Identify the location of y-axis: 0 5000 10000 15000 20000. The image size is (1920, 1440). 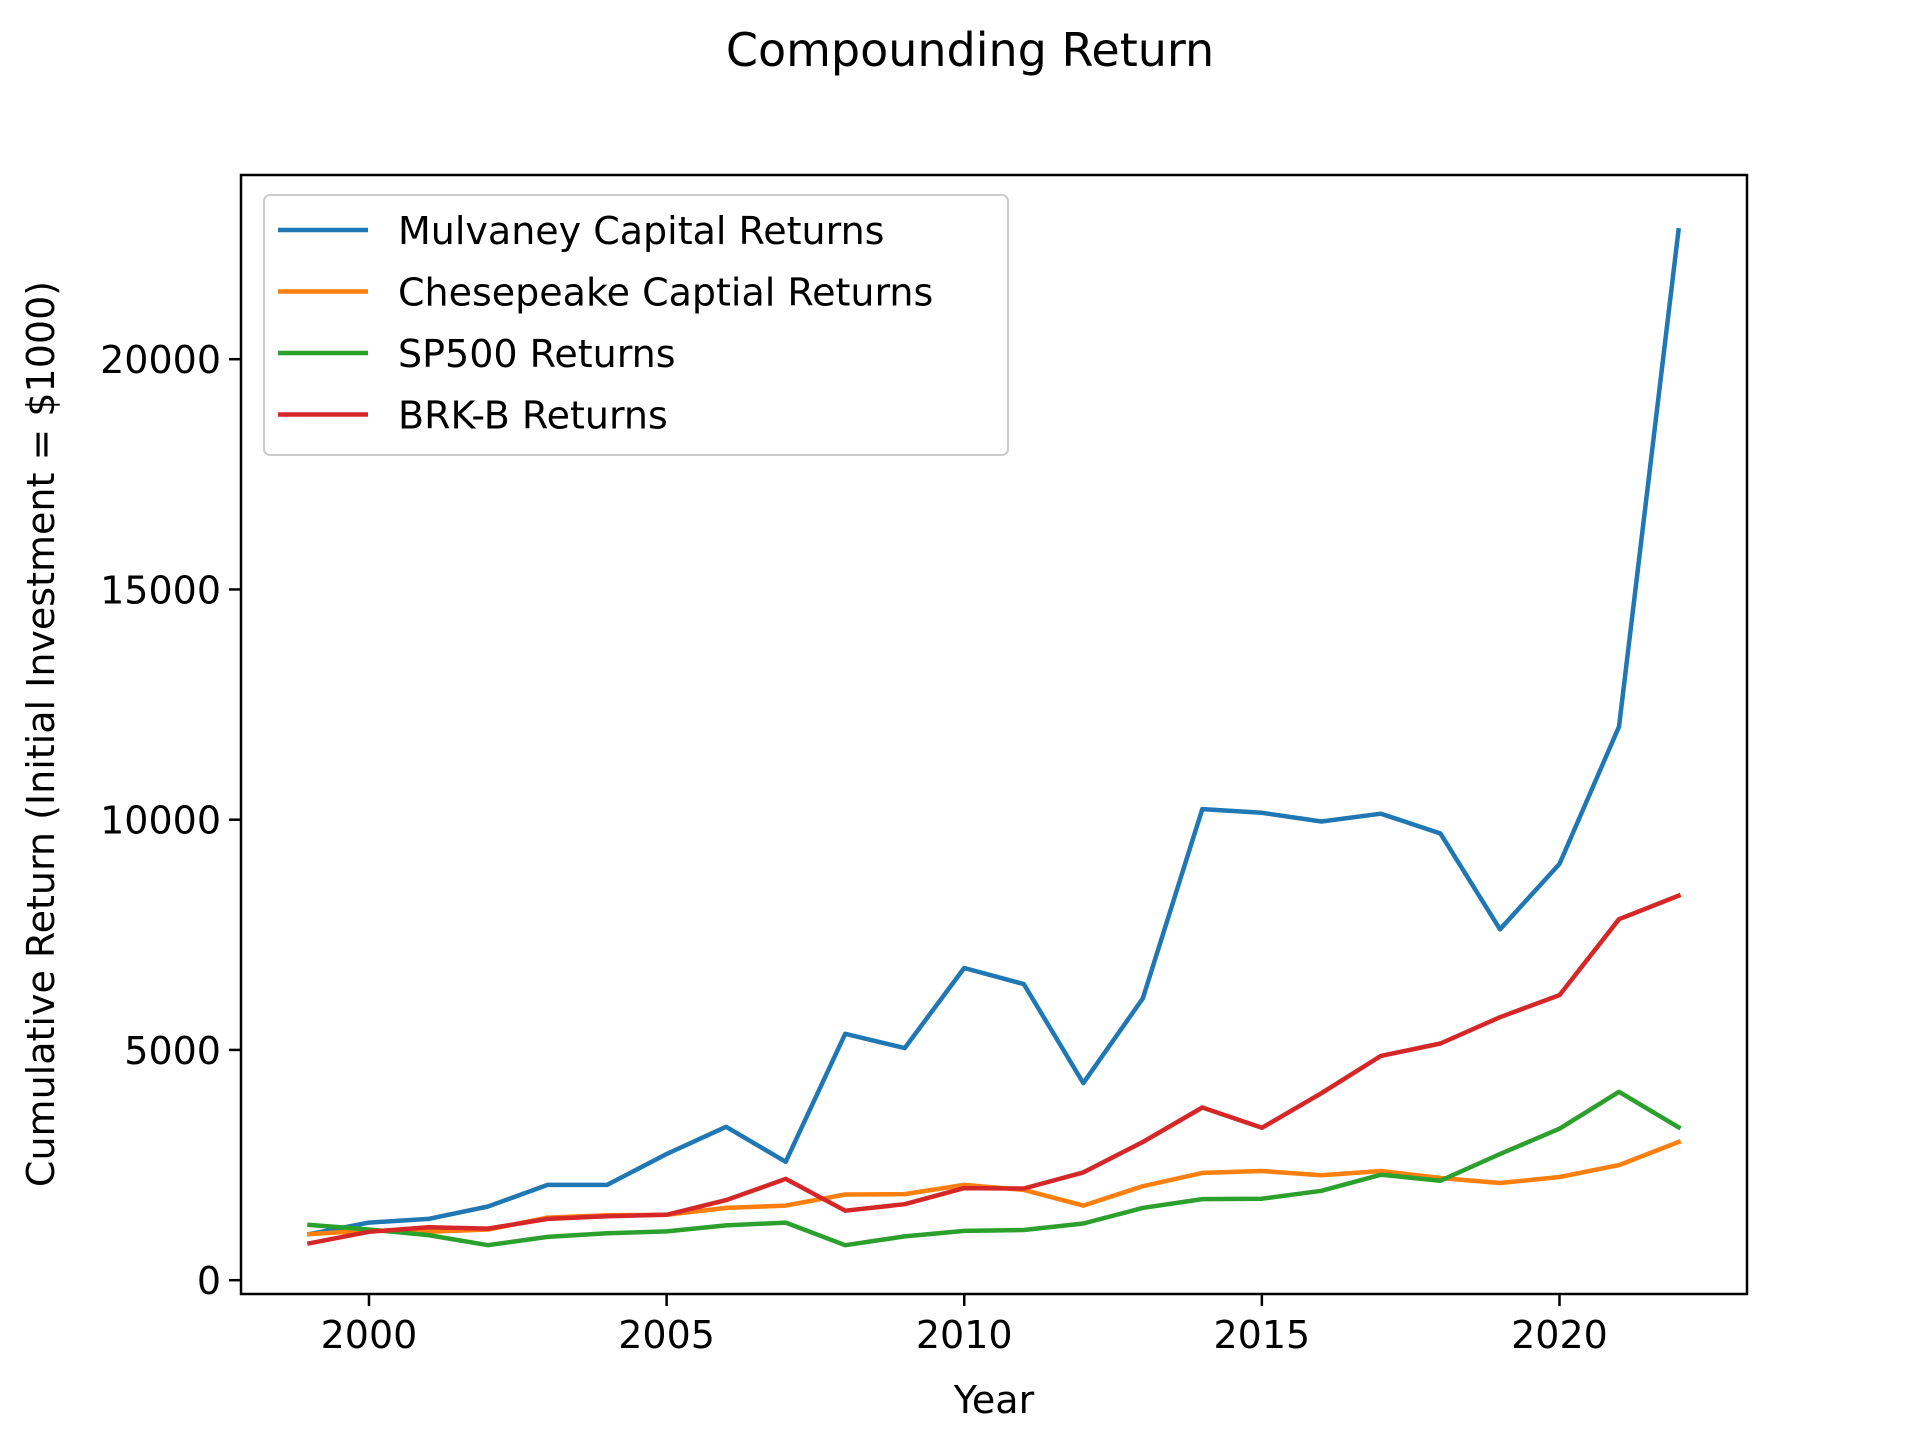
(170, 820).